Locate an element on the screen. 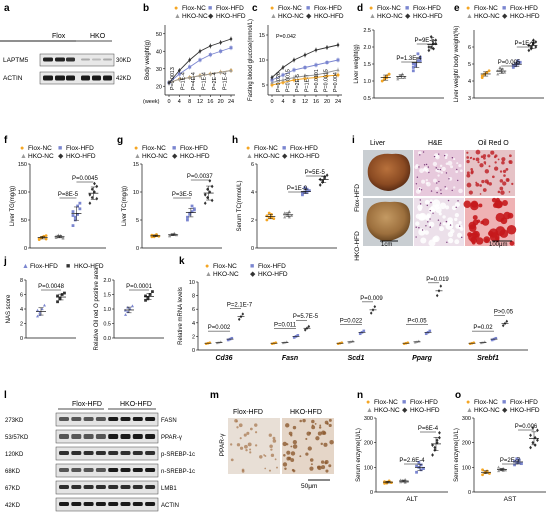 The width and height of the screenshot is (553, 518). legend-n: ● Flox-NC ■ Flox-HFD ▲ HKO-NC ◆ HKO-HFD is located at coordinates (403, 406).